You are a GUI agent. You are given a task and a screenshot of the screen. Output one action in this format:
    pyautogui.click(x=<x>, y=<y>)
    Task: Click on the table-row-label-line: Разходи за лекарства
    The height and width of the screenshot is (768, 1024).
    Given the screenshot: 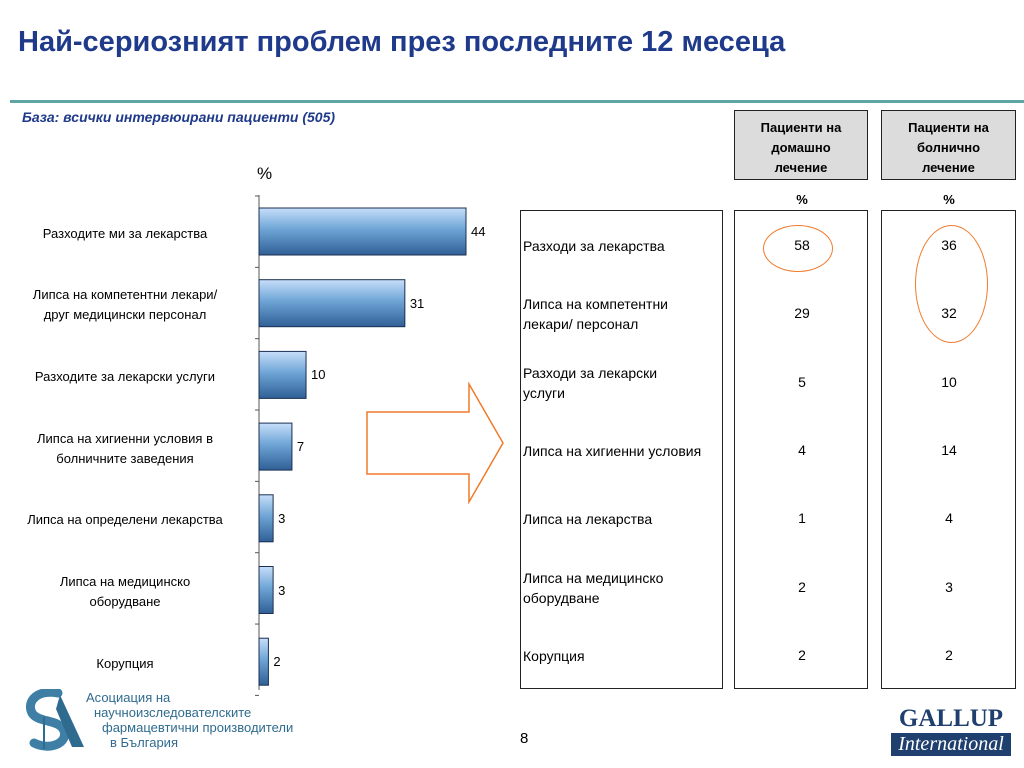 What is the action you would take?
    pyautogui.click(x=594, y=246)
    